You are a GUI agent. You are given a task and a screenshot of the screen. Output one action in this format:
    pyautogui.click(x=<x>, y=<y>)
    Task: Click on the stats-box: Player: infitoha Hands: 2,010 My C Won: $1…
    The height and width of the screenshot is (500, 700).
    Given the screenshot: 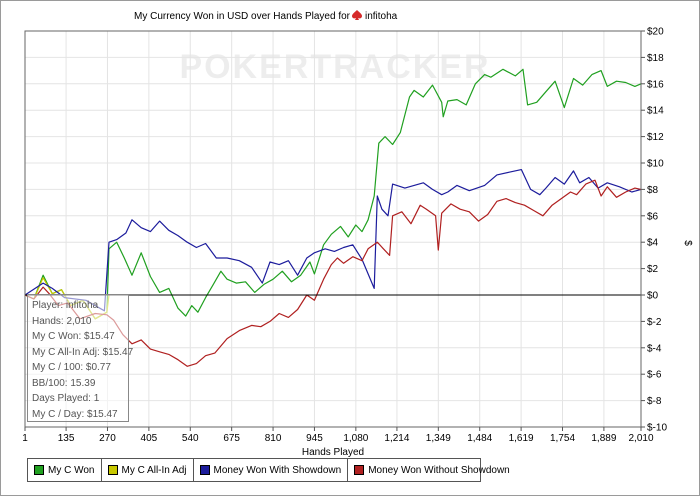 What is the action you would take?
    pyautogui.click(x=80, y=358)
    